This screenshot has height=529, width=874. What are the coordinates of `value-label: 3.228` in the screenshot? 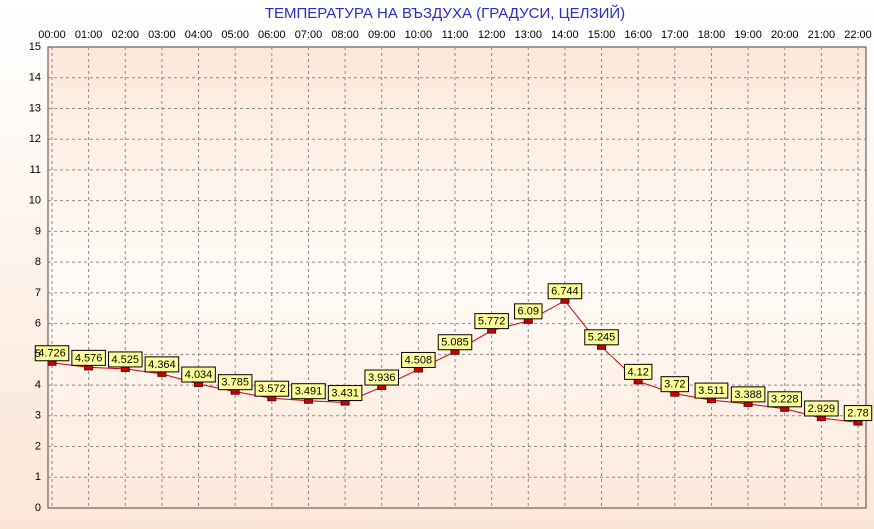 It's located at (785, 400).